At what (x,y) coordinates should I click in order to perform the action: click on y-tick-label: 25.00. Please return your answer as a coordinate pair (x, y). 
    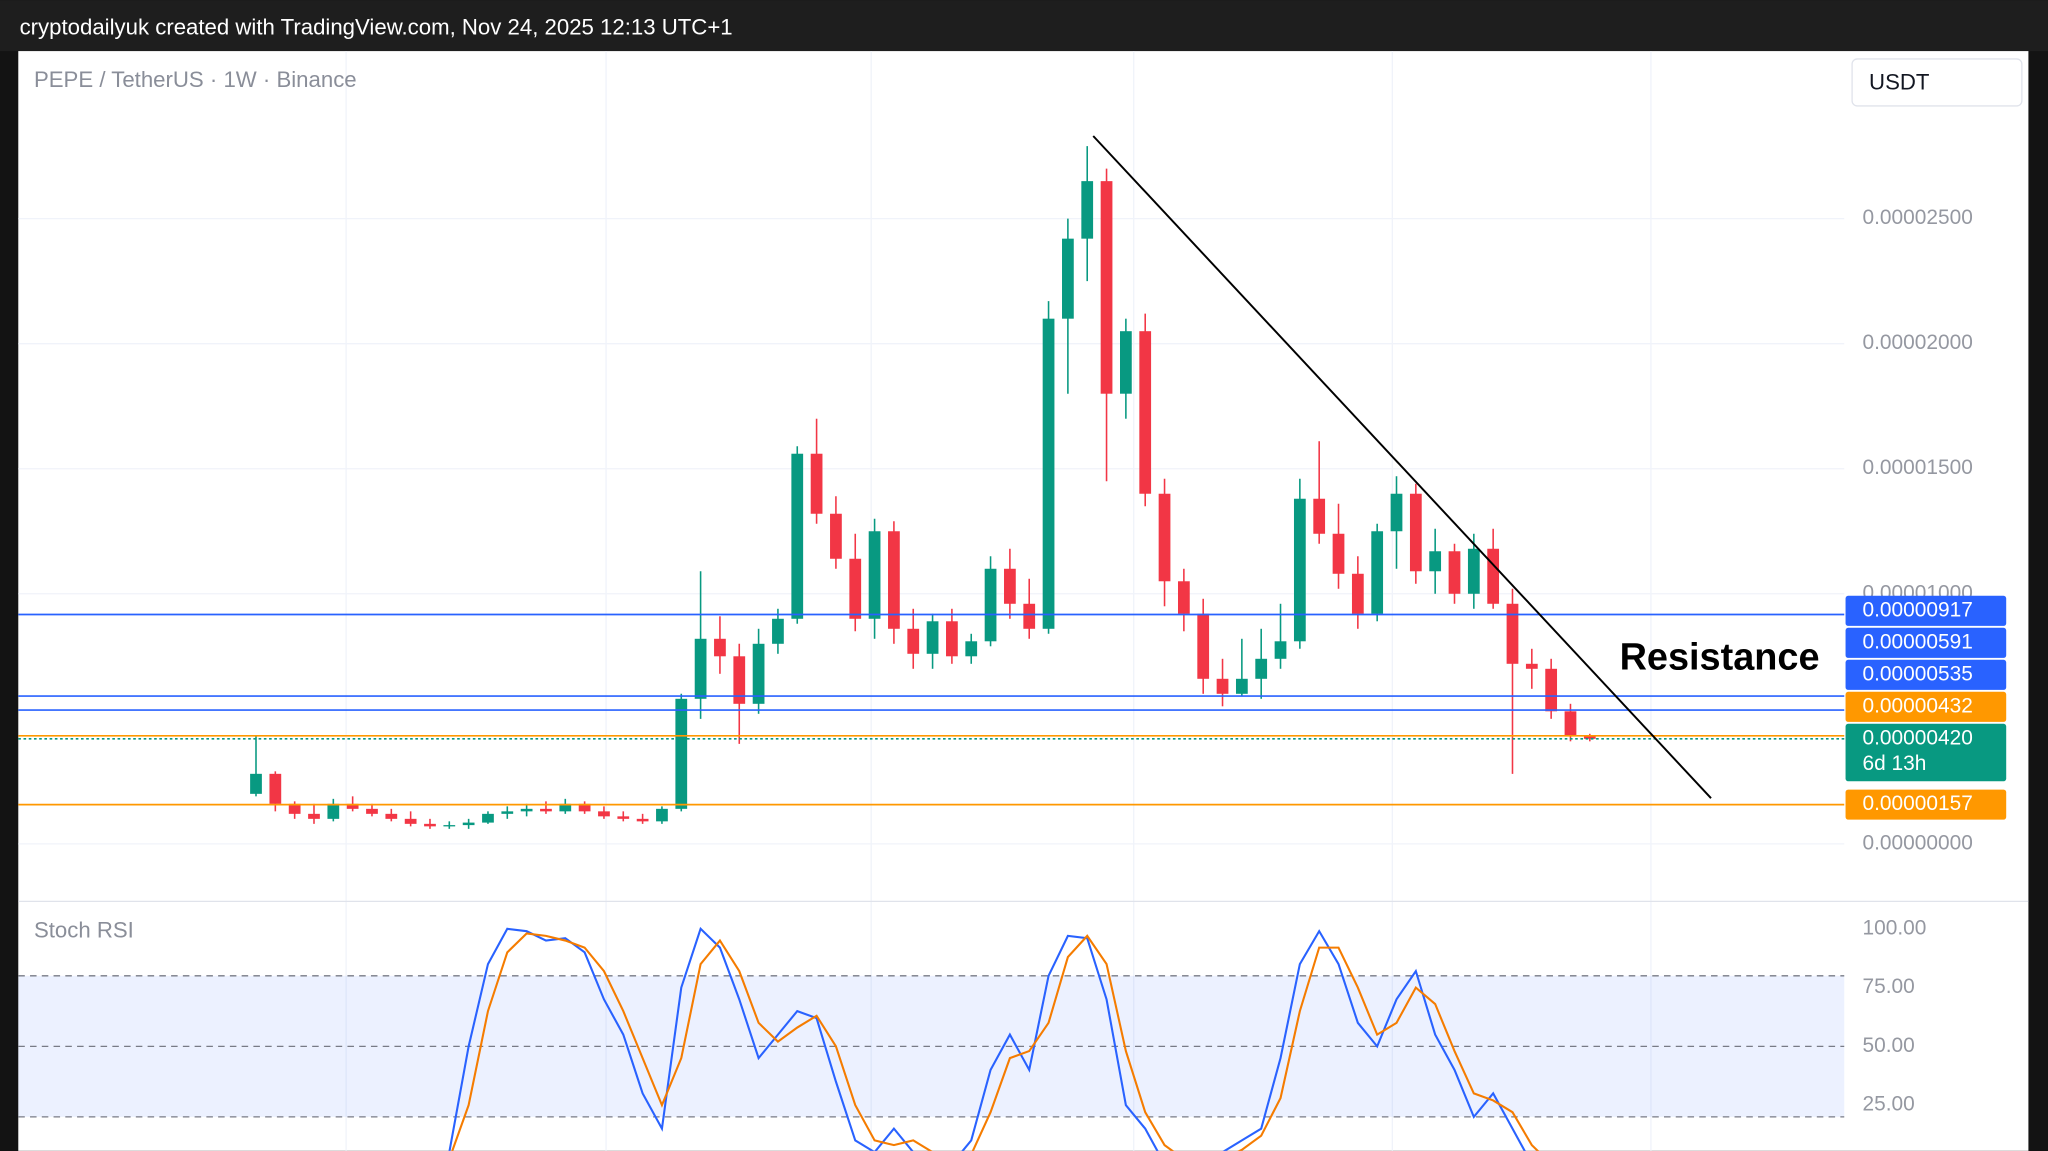
    Looking at the image, I should click on (1889, 1104).